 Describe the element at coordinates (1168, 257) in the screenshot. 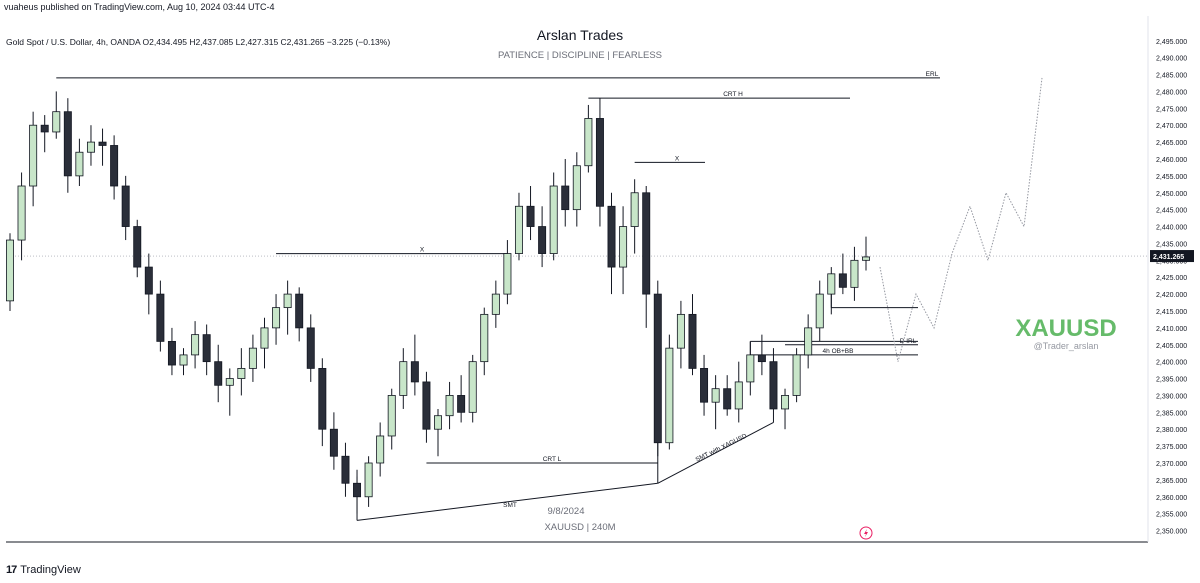

I see `last-price-label: 2,431.265` at that location.